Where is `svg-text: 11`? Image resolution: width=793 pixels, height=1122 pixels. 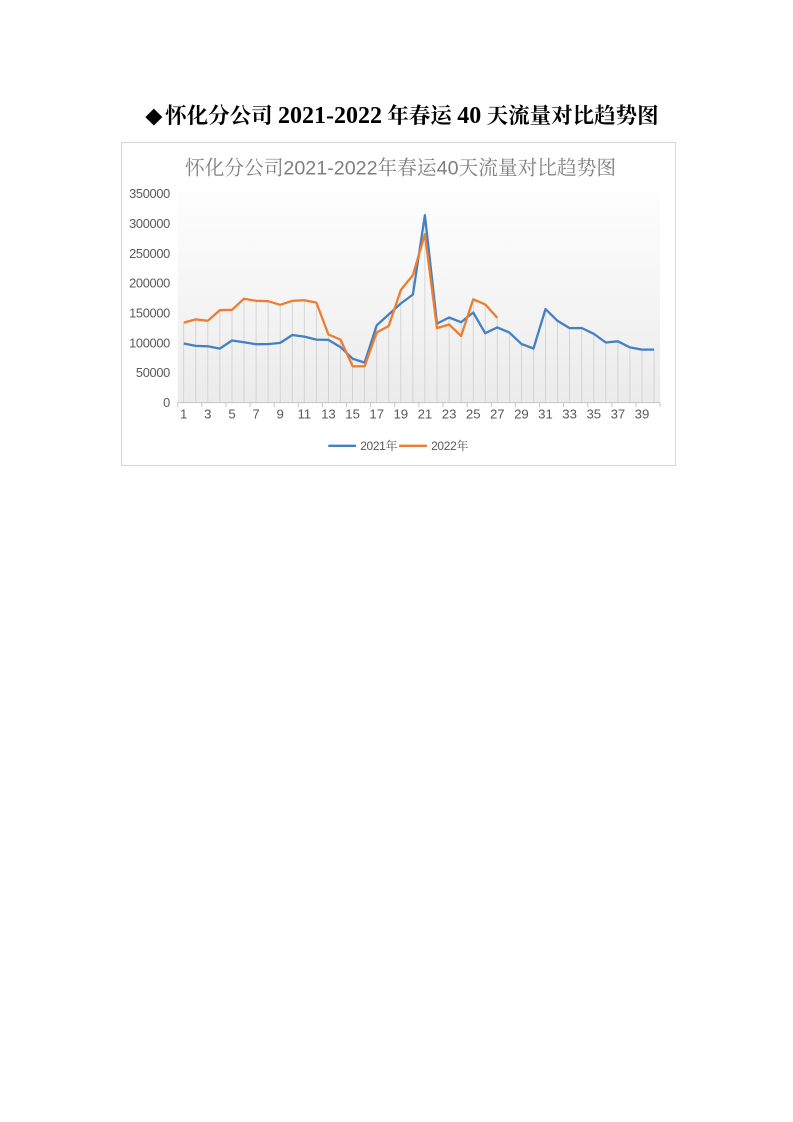 svg-text: 11 is located at coordinates (304, 414).